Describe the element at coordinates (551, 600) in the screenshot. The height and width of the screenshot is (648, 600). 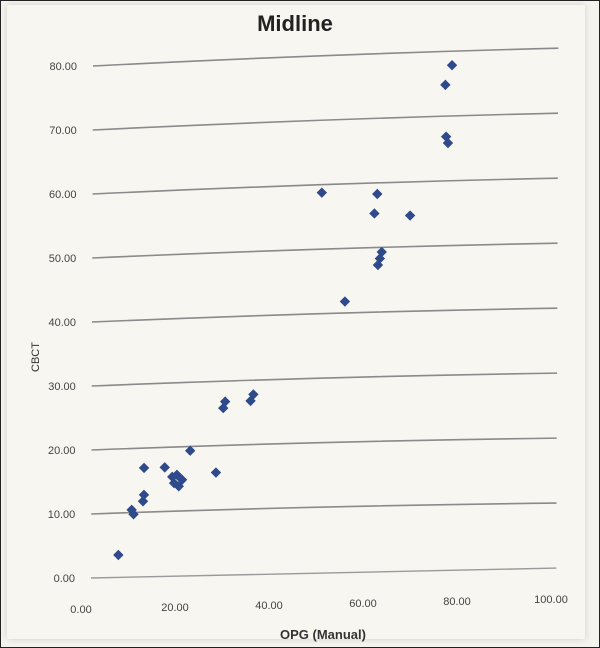
I see `x-tick-label: 100.00` at that location.